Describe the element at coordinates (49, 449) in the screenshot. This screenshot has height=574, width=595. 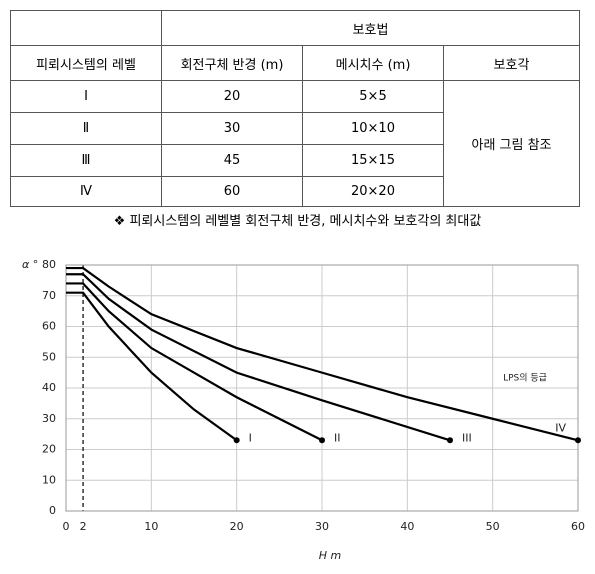
I see `y-tick-label: 20` at that location.